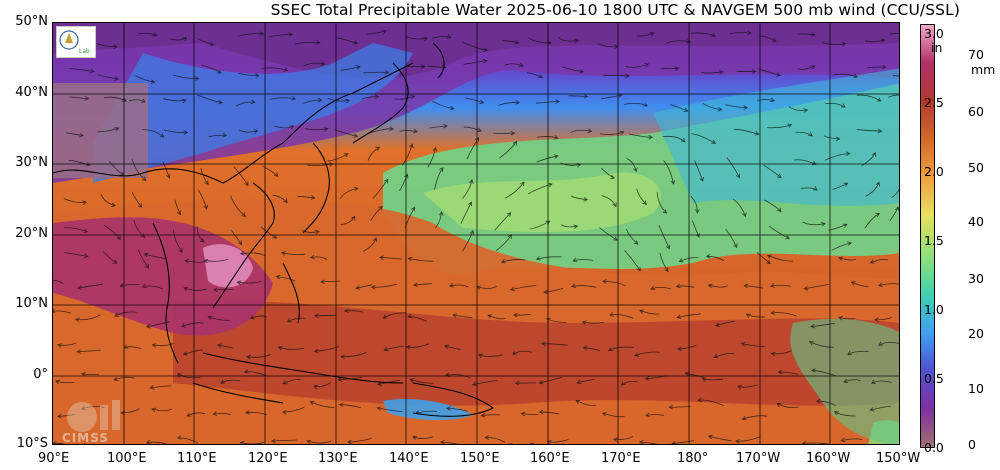  Describe the element at coordinates (95, 420) in the screenshot. I see `cimss-logo: CIMSS` at that location.